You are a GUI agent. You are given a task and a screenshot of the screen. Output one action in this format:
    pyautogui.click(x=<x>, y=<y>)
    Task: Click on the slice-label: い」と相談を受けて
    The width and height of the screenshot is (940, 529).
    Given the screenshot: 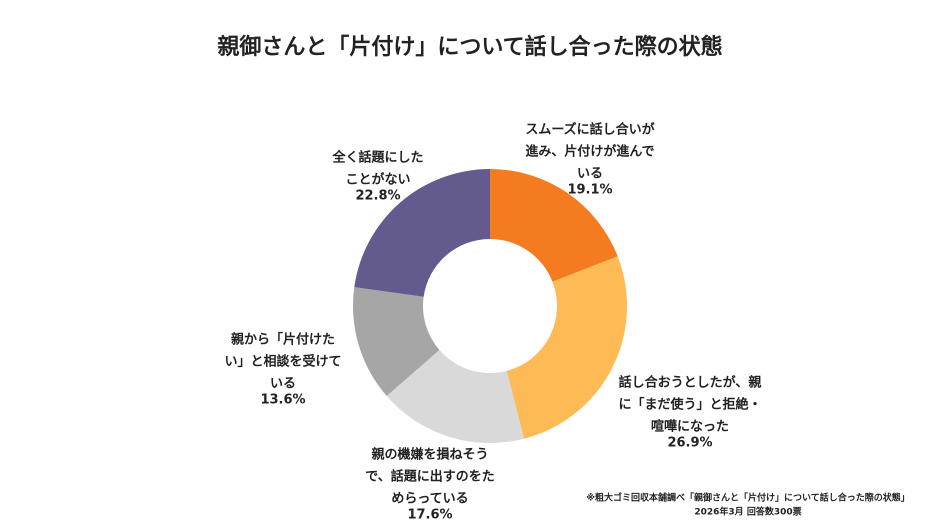 What is the action you would take?
    pyautogui.click(x=282, y=362)
    